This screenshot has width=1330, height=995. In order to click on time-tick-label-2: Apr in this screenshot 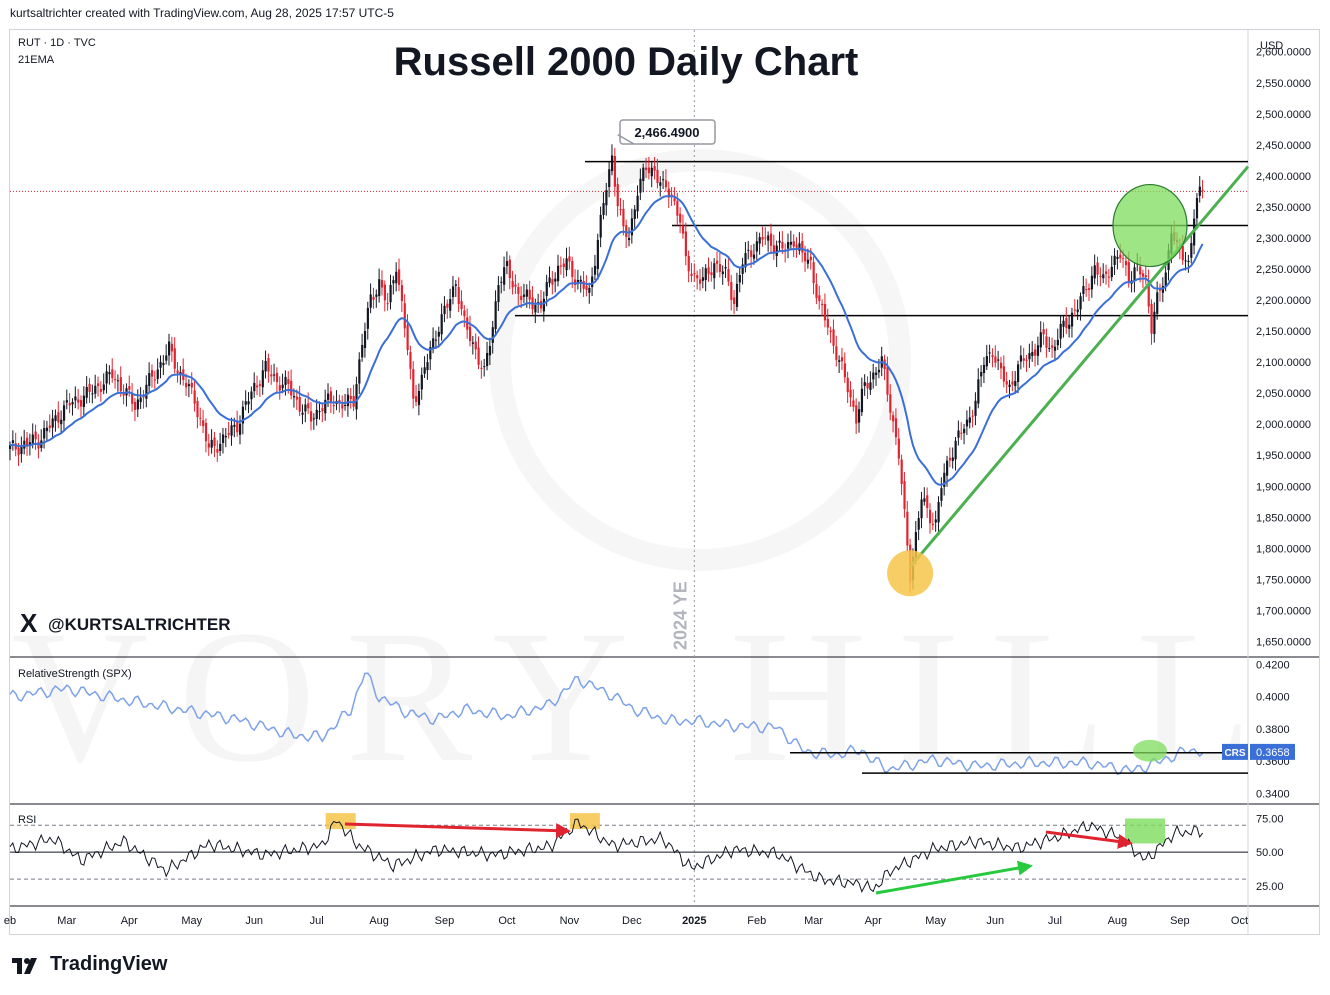, I will do `click(129, 921)`.